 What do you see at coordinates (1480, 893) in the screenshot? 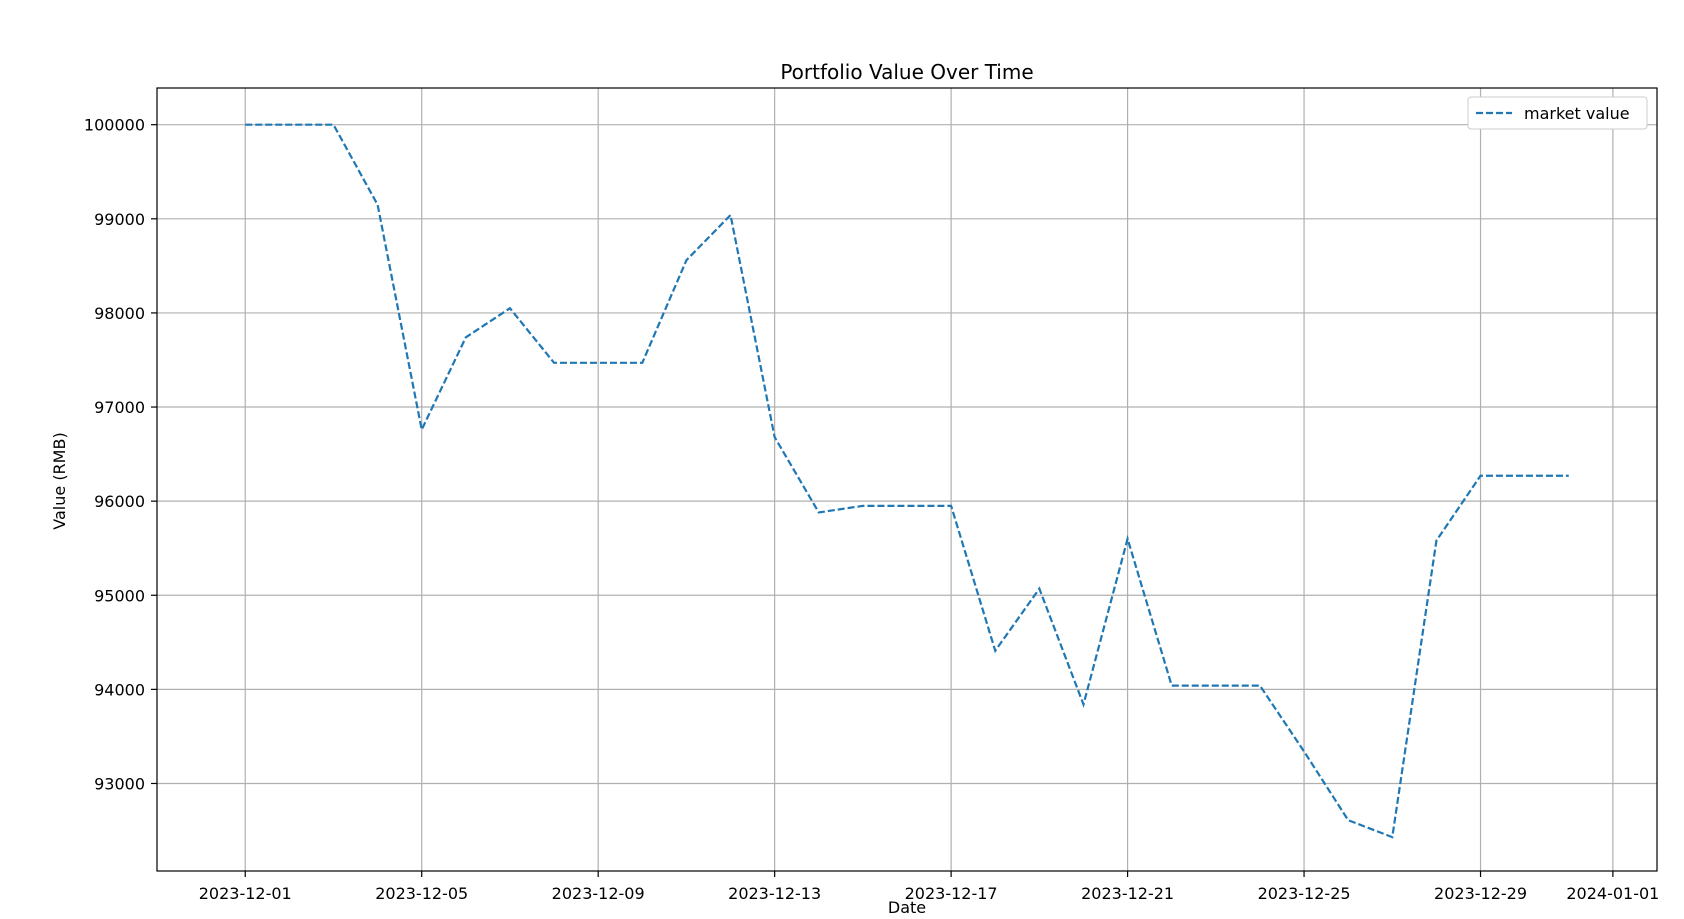
I see `x-tick-label: 2023-12-29` at bounding box center [1480, 893].